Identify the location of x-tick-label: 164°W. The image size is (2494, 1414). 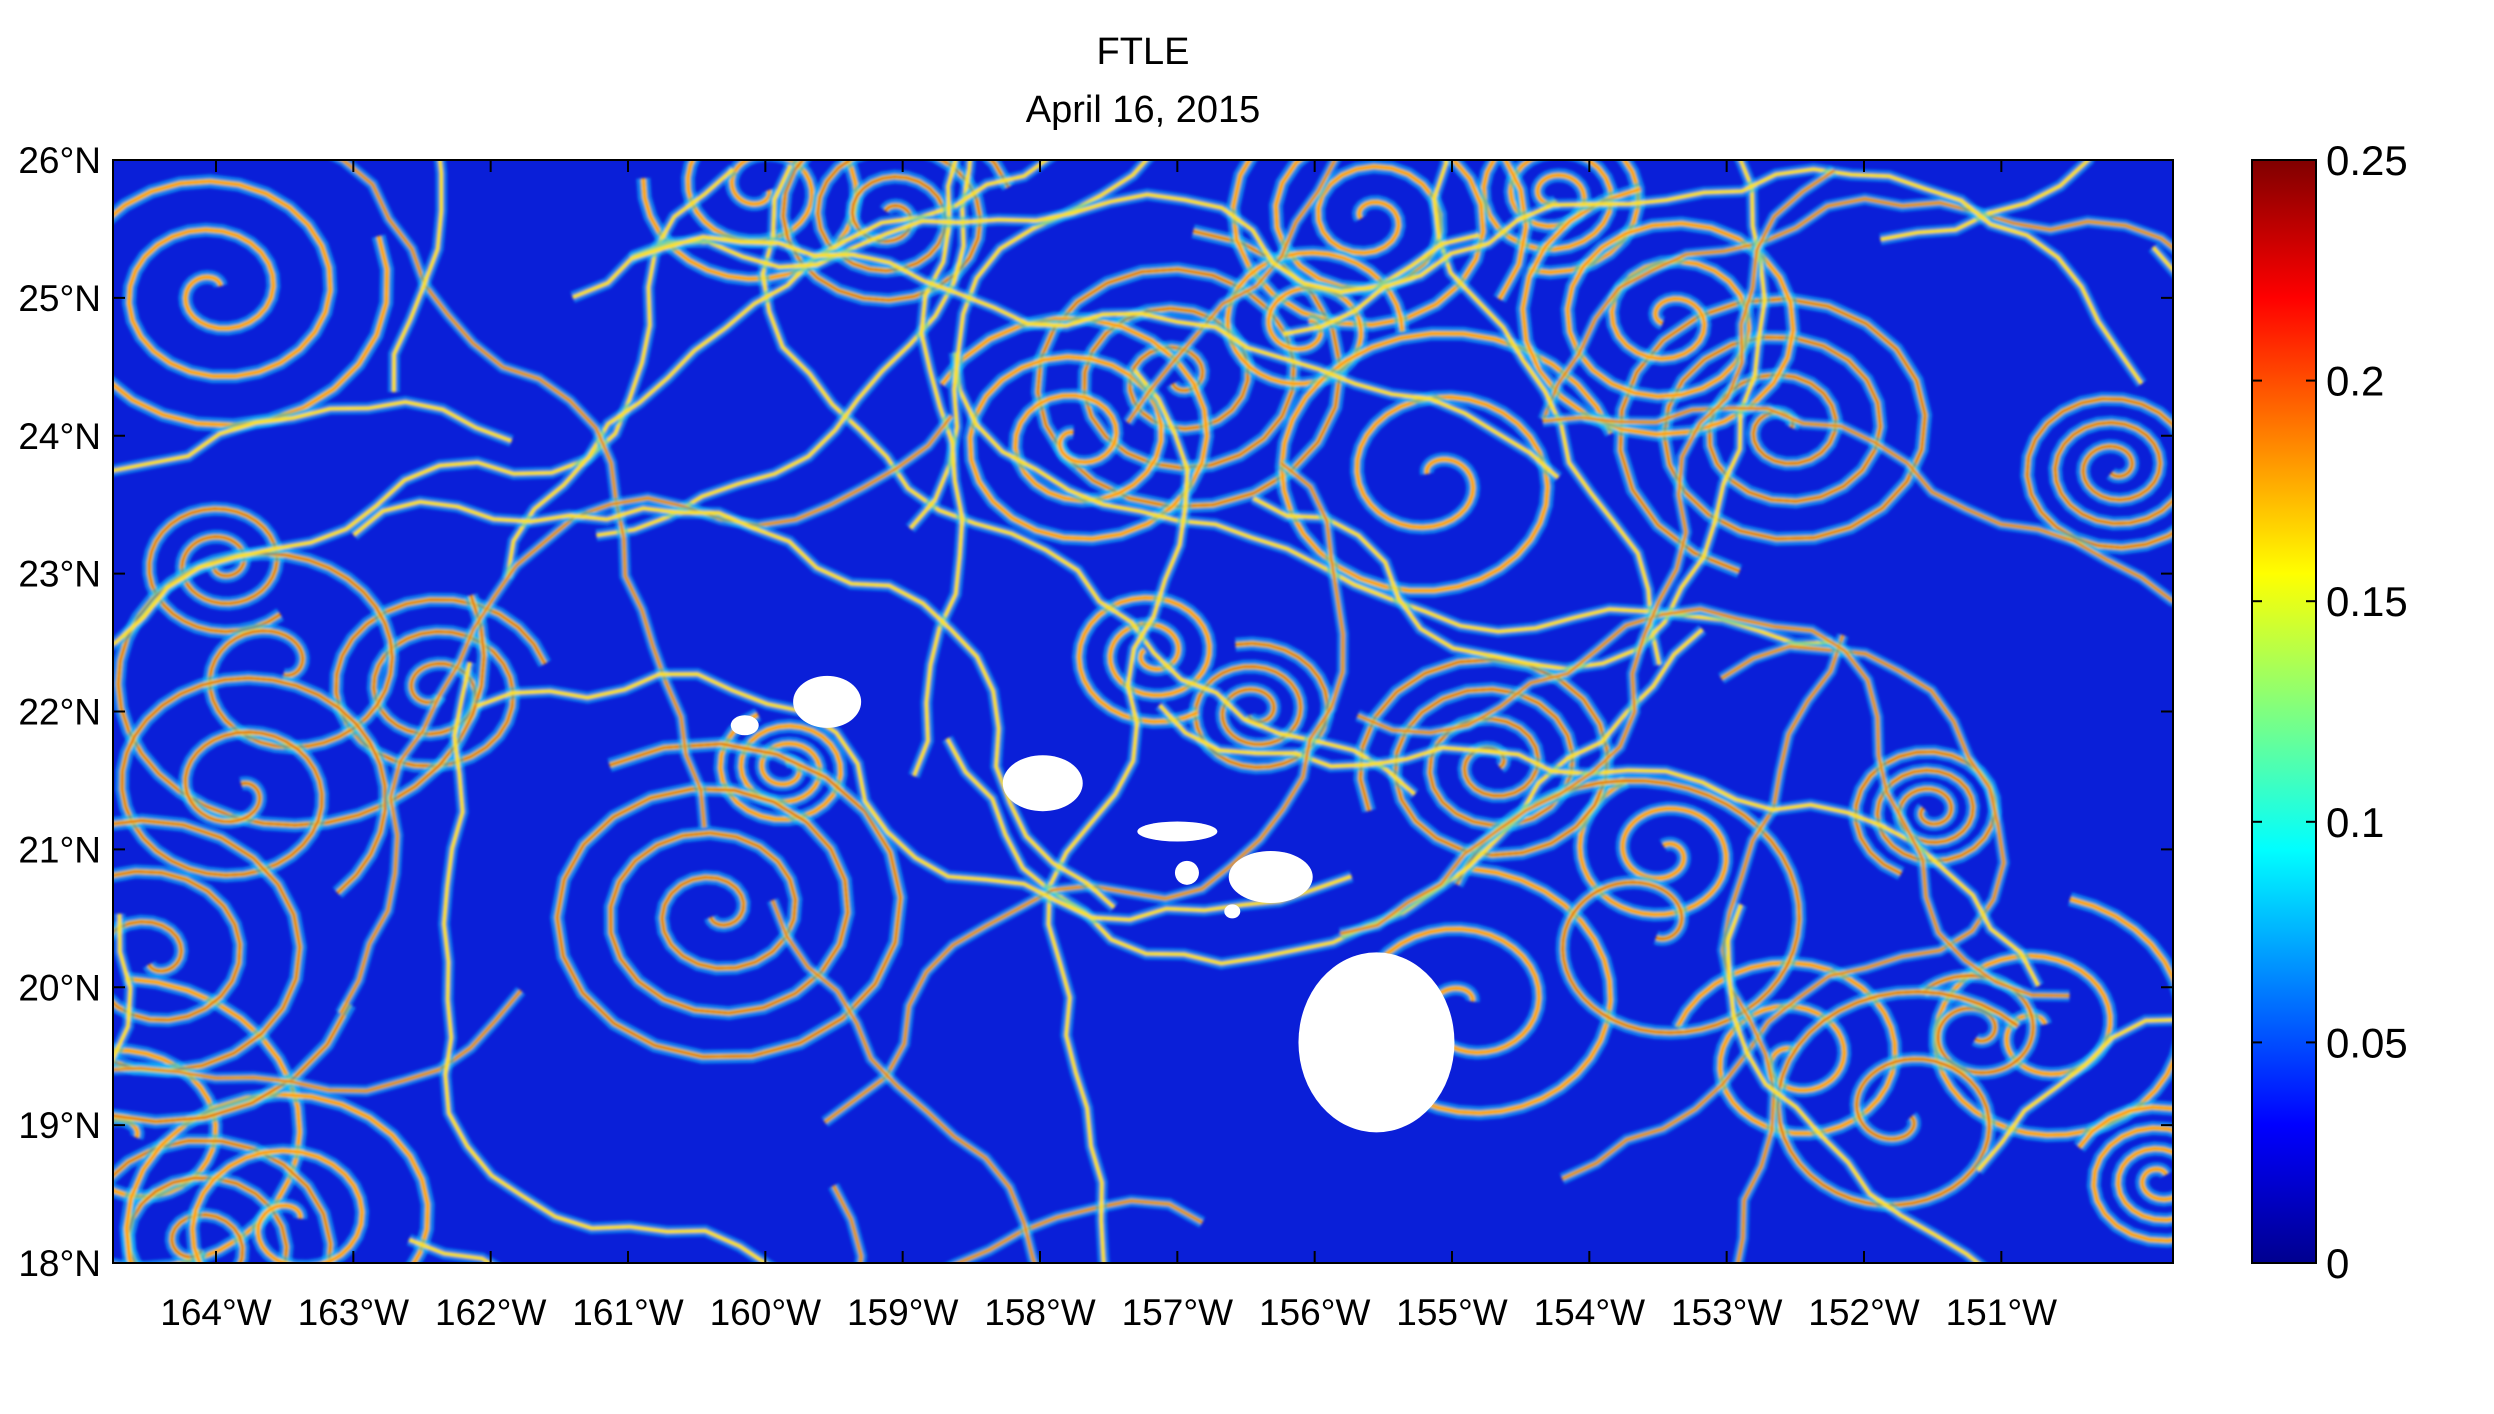
(216, 1312).